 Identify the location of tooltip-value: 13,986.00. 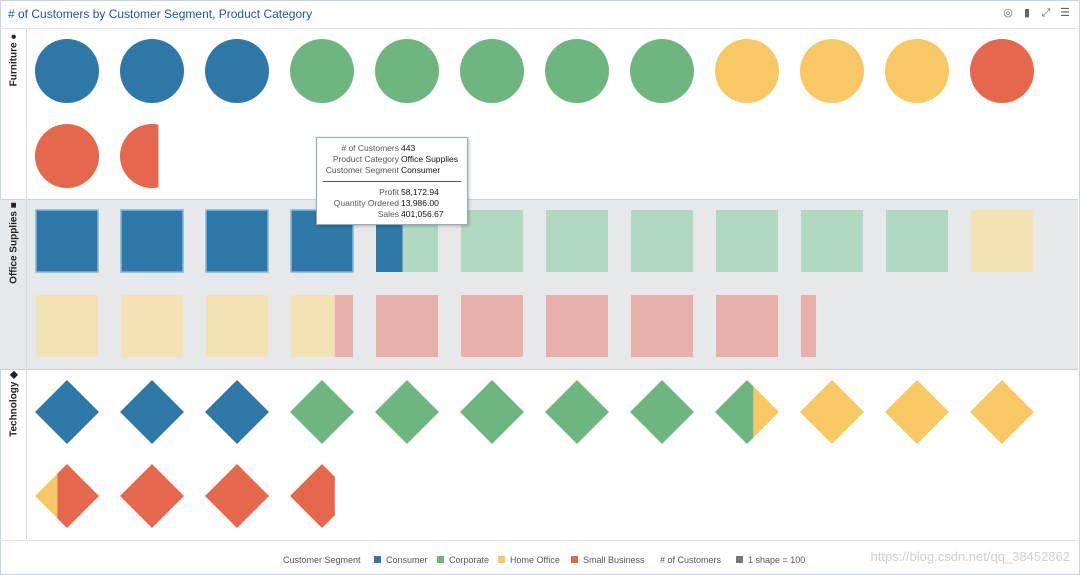
(420, 203).